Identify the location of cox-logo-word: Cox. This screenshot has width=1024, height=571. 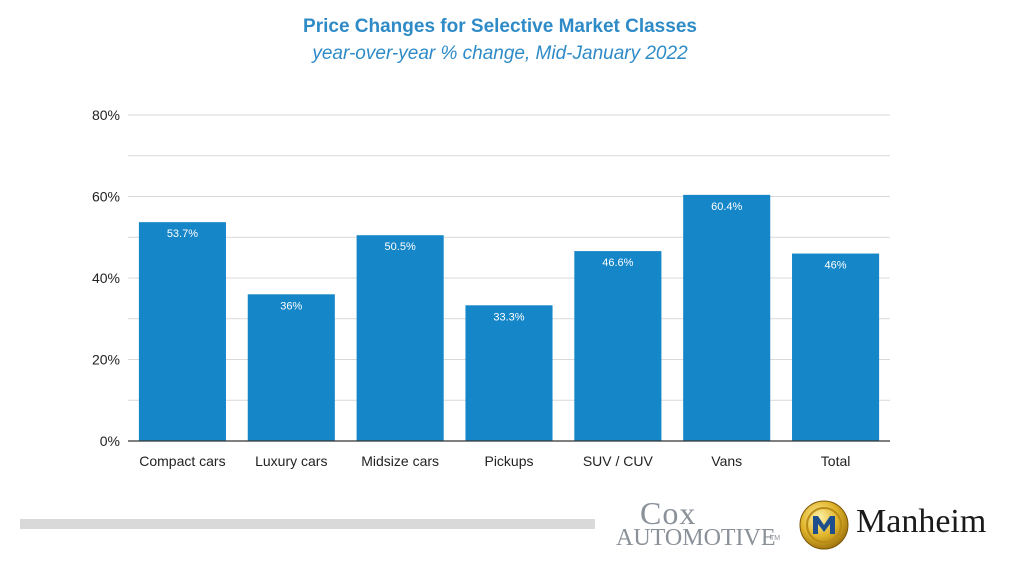
(668, 513).